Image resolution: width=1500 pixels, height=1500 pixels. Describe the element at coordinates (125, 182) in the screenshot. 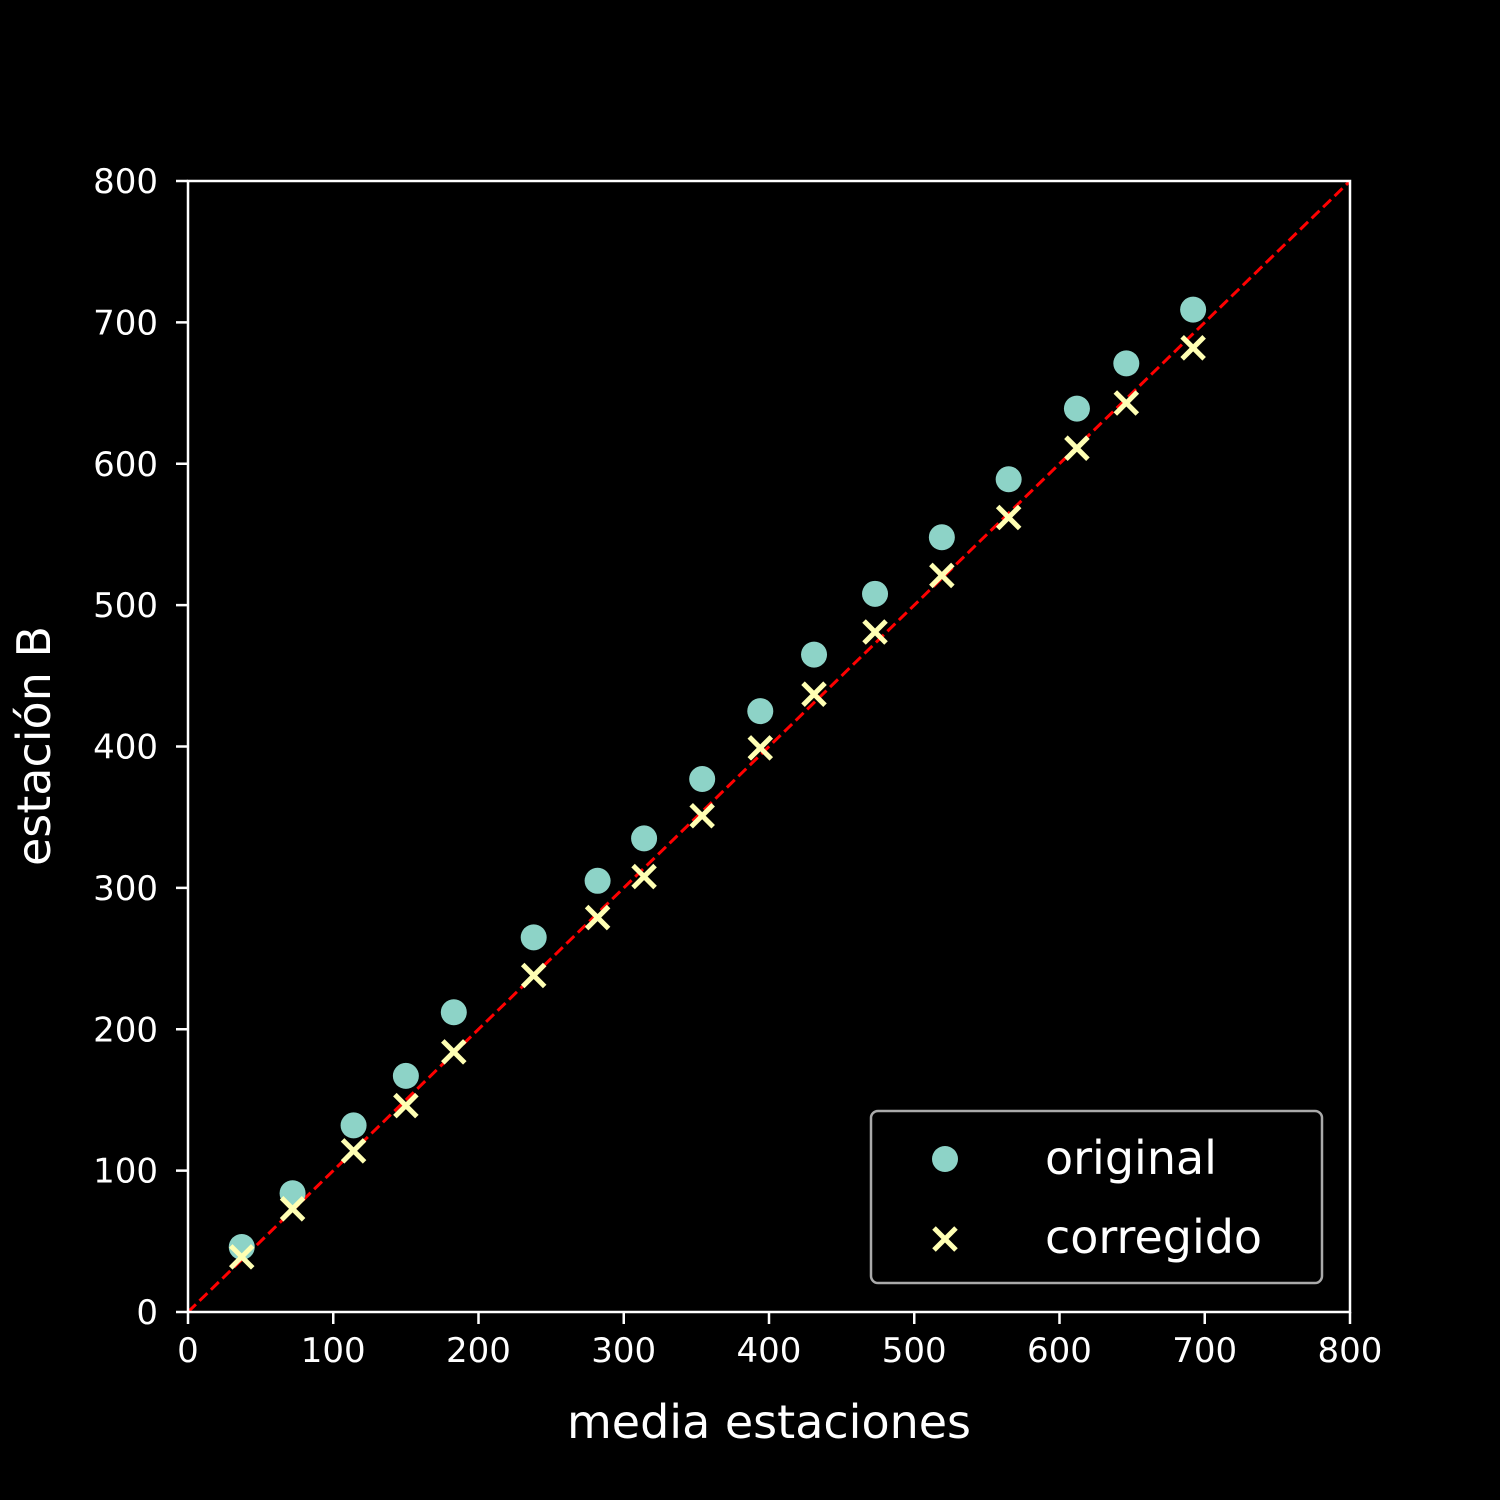

I see `y-tick-label: 800` at that location.